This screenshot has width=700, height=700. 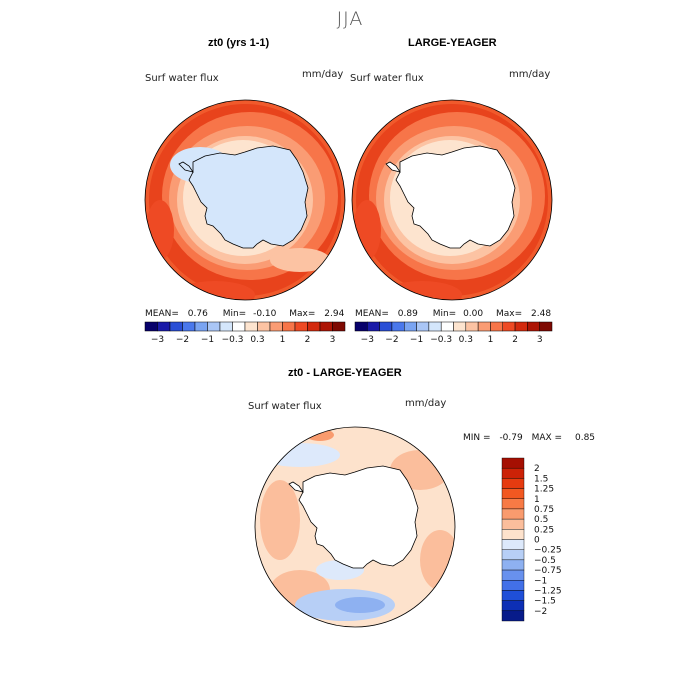 I want to click on diff-max-label: MAX =, so click(x=547, y=438).